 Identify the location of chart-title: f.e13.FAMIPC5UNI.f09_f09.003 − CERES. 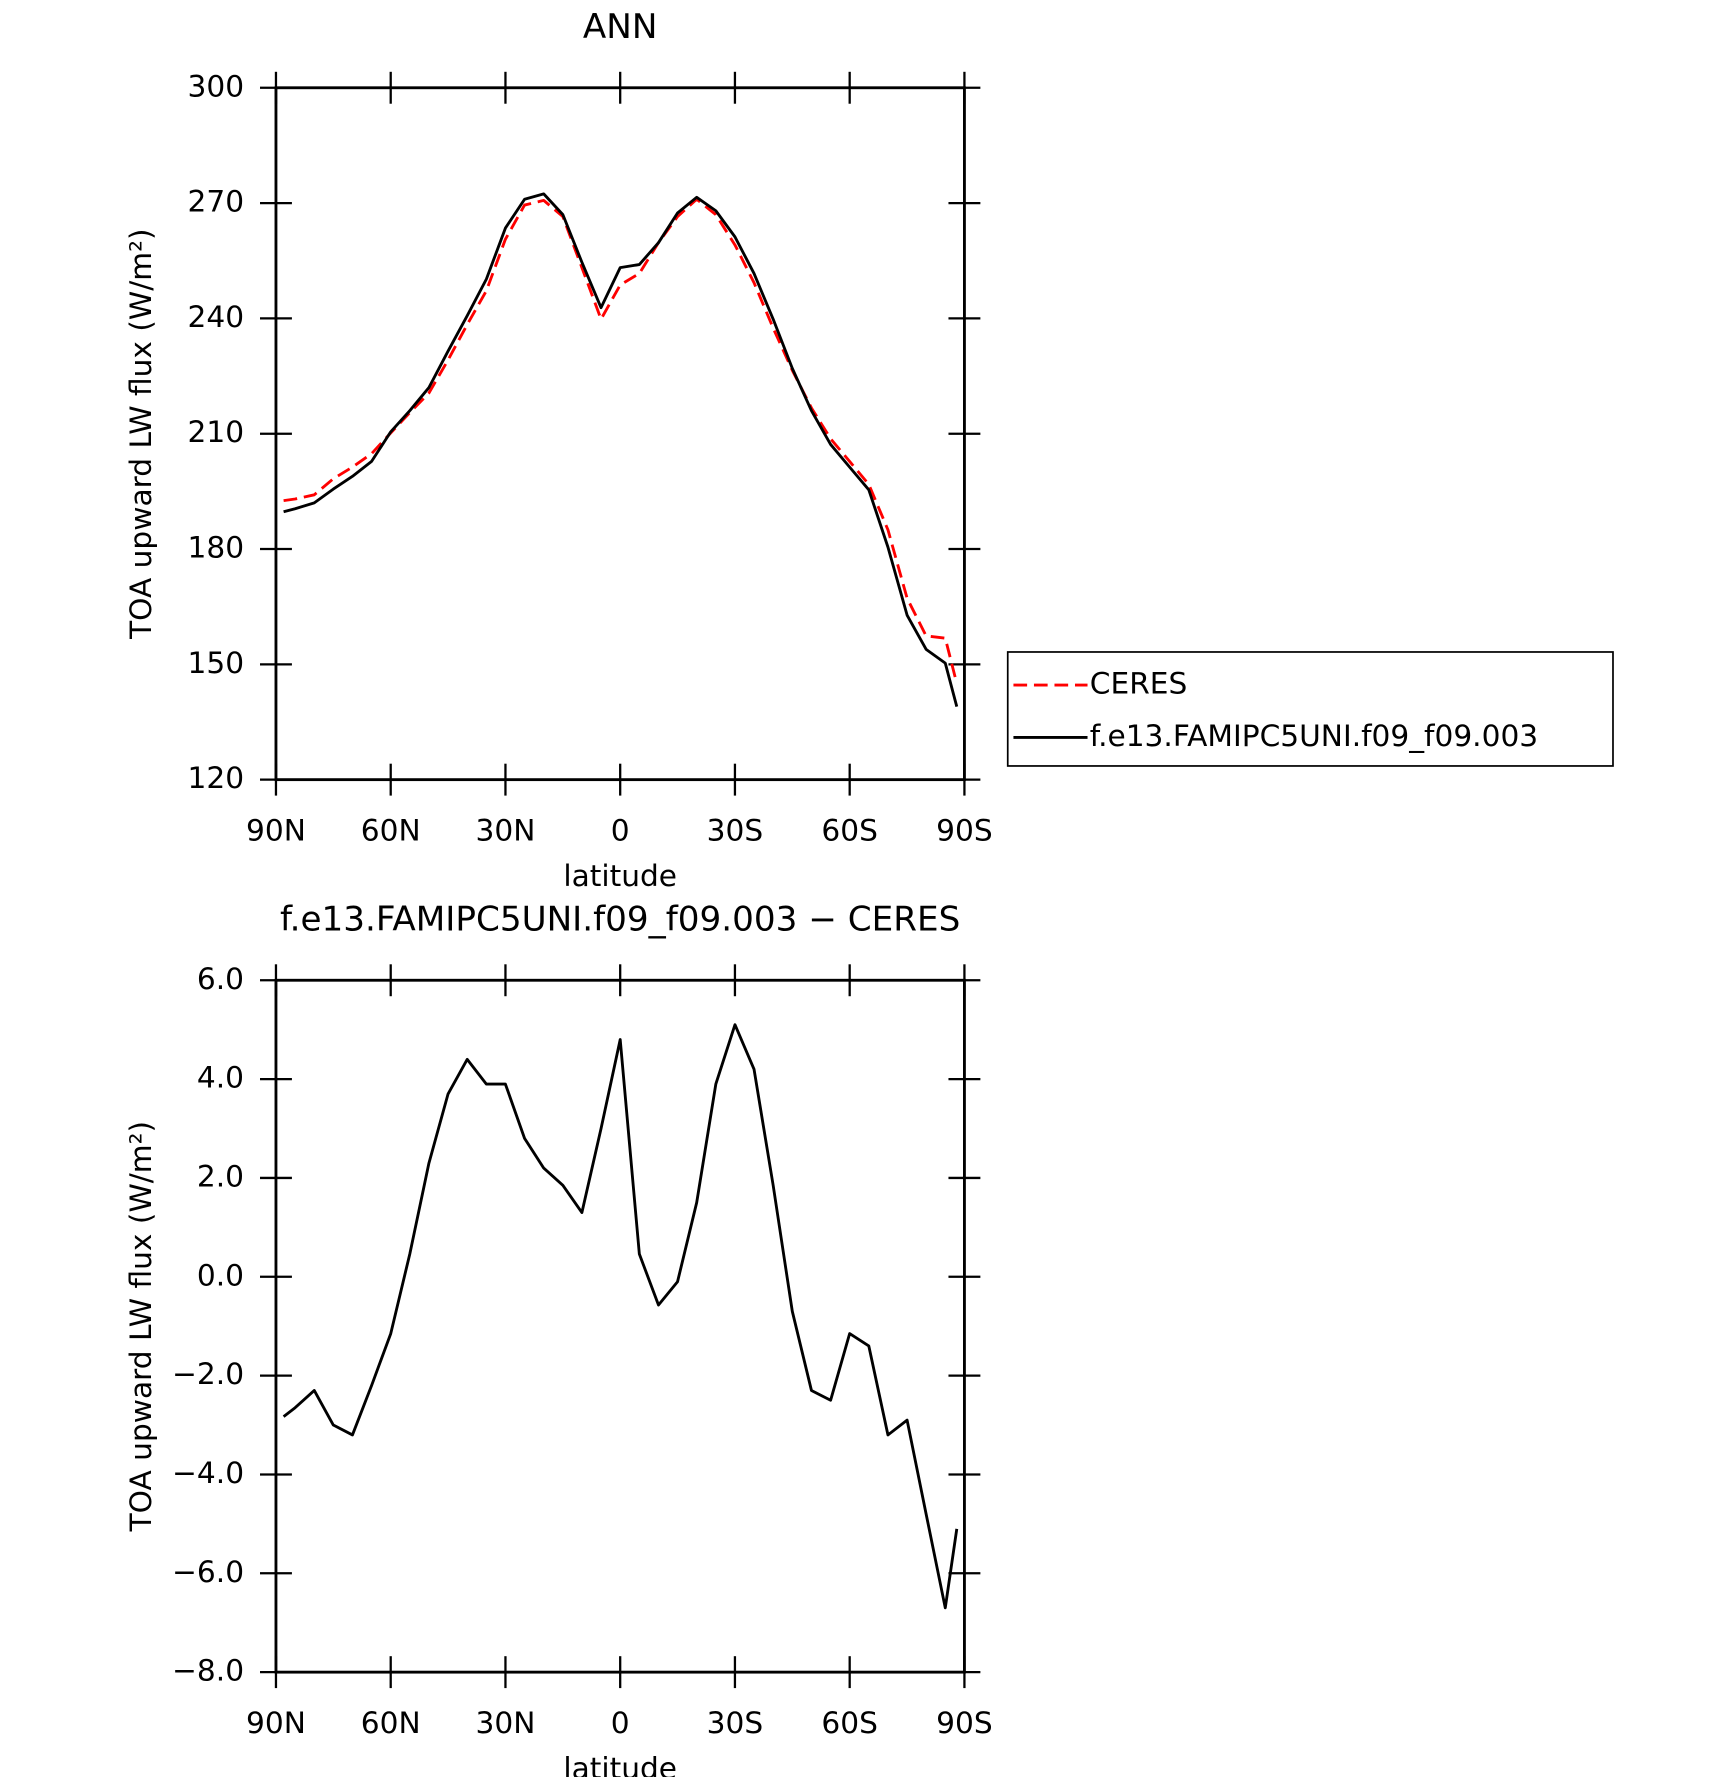
(620, 919).